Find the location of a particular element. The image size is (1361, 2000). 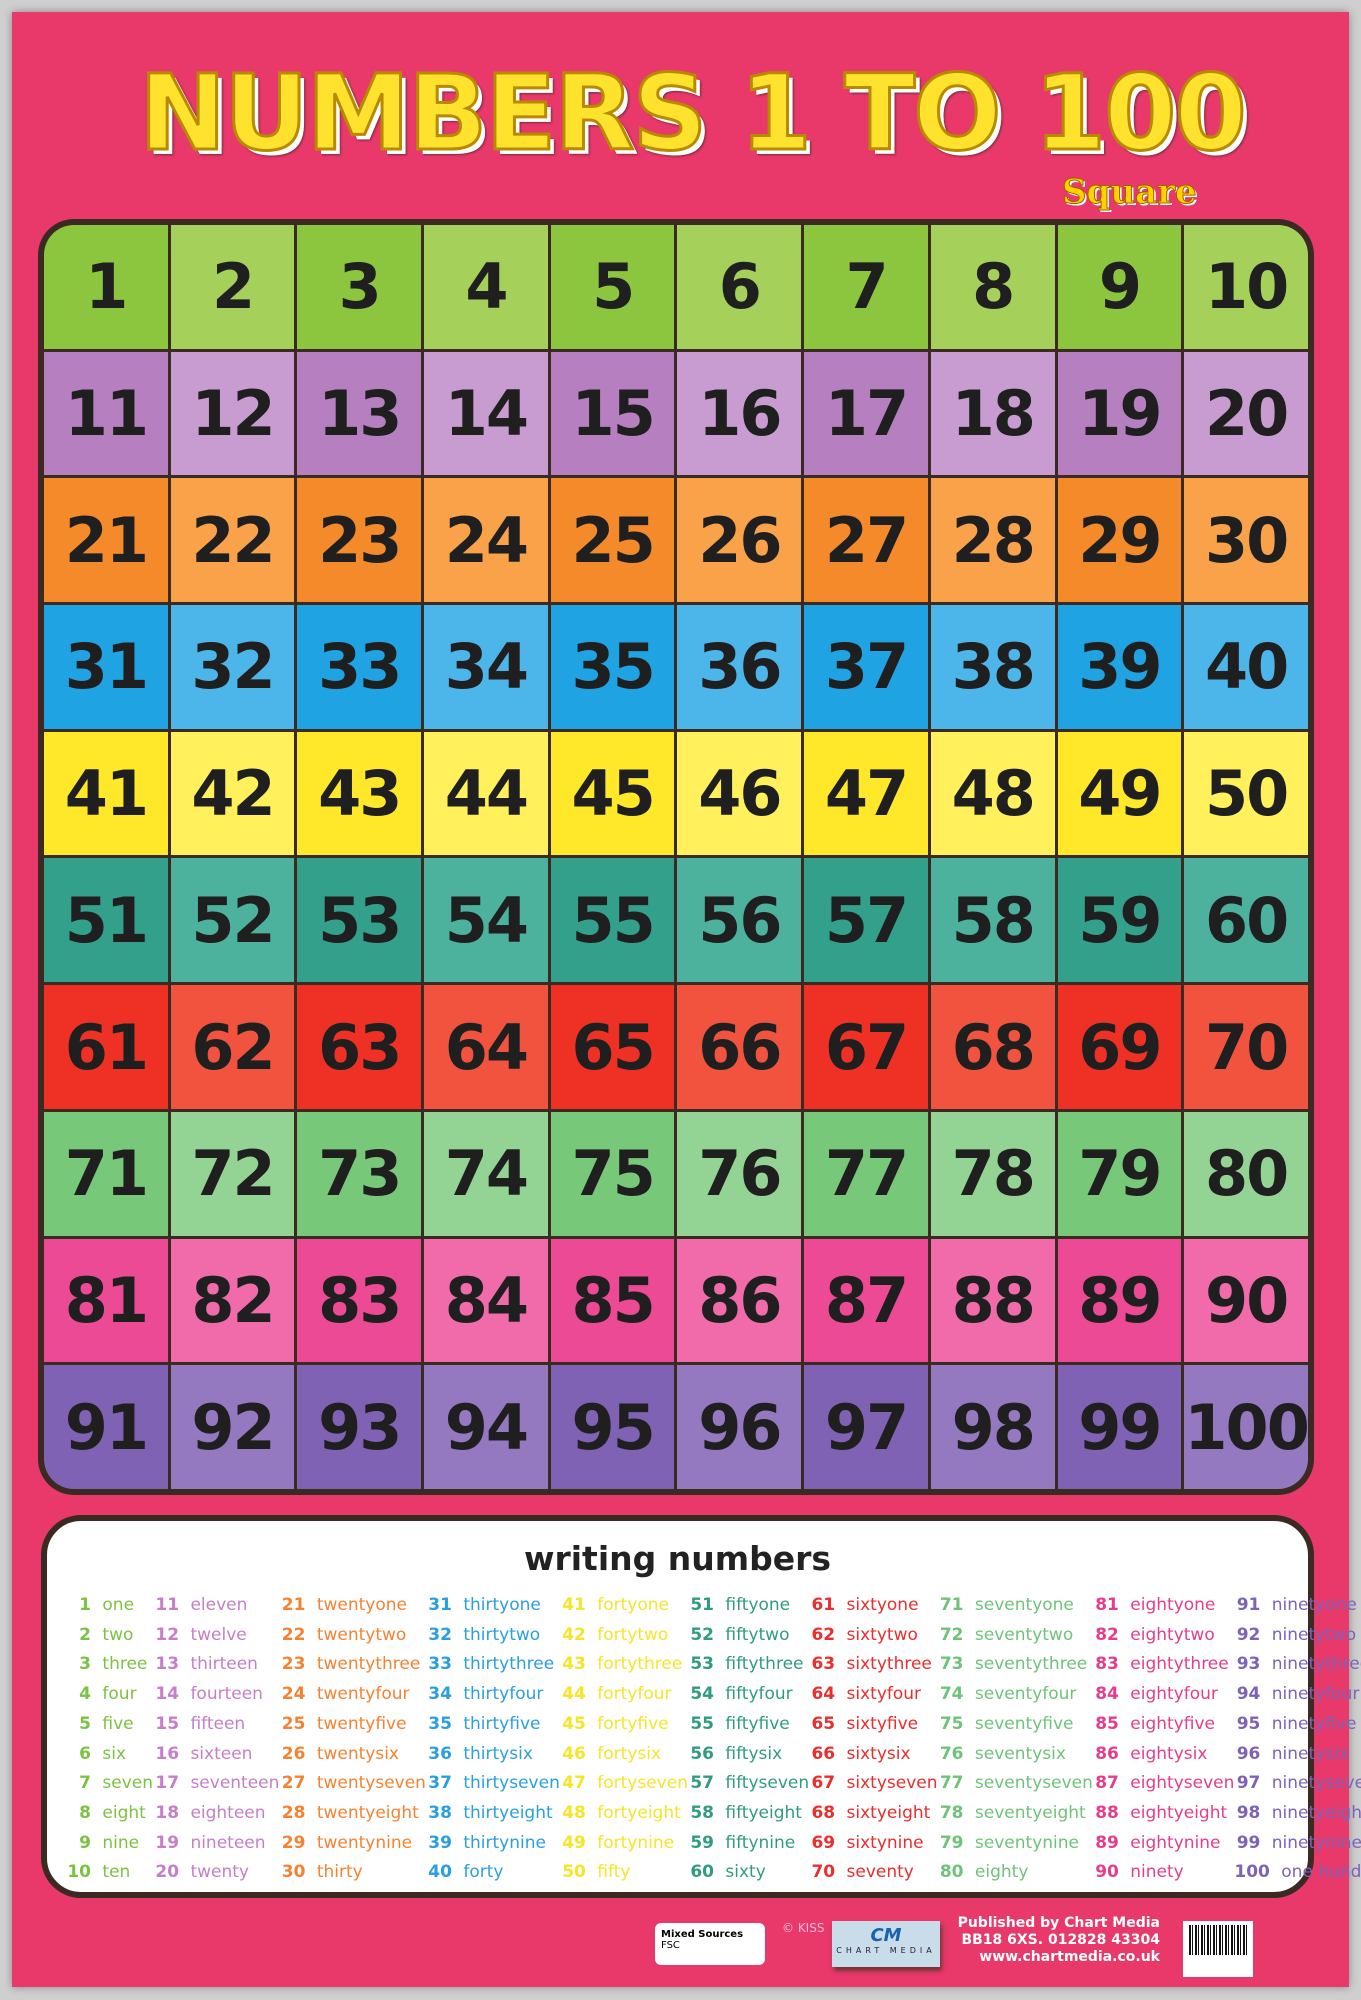

number-digit: 84 is located at coordinates (1107, 1694).